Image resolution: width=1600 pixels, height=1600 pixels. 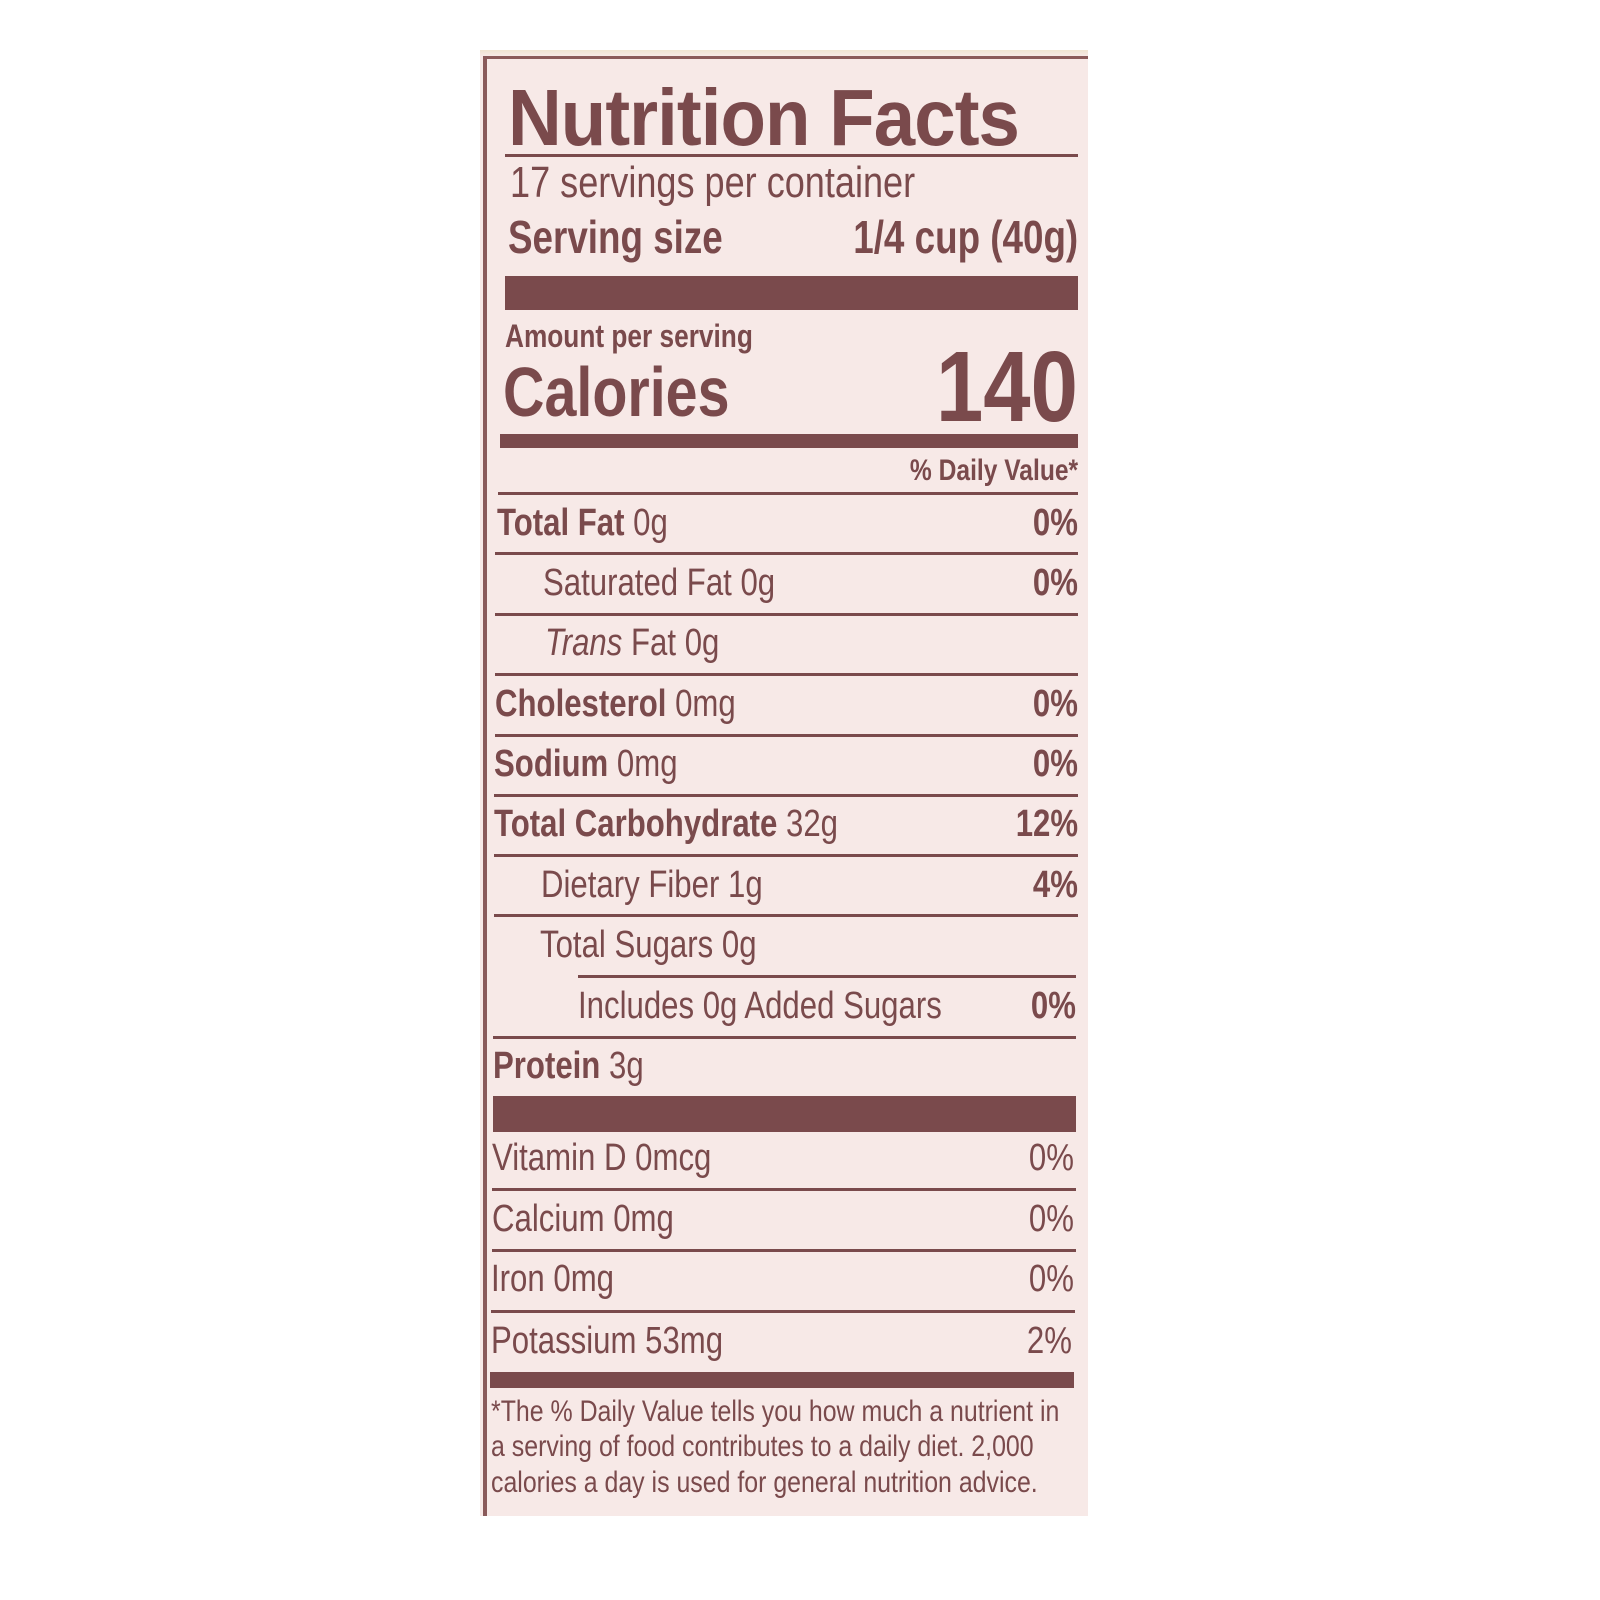 I want to click on label-border-top, so click(x=785, y=57).